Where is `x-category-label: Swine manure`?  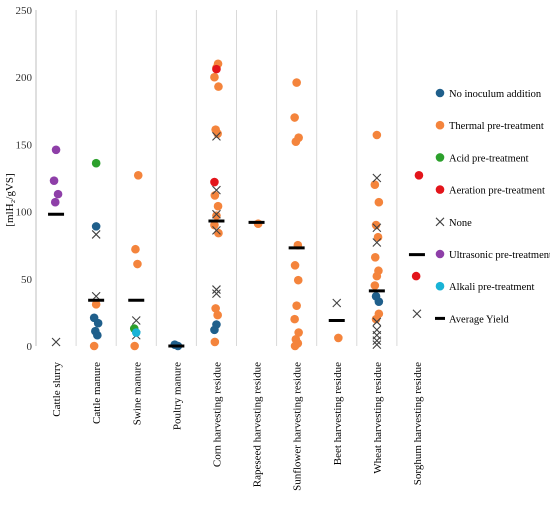 x-category-label: Swine manure is located at coordinates (137, 393).